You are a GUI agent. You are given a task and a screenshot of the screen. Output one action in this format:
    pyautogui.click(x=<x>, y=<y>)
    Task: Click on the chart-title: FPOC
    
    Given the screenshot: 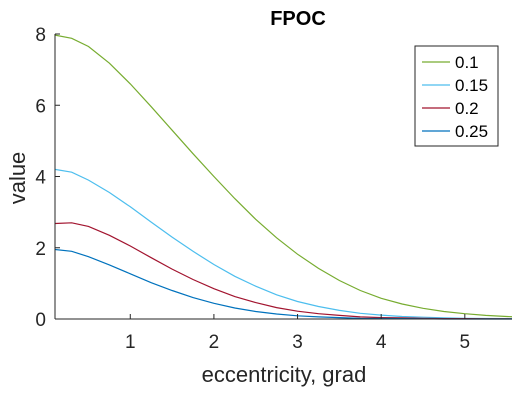 What is the action you would take?
    pyautogui.click(x=298, y=19)
    